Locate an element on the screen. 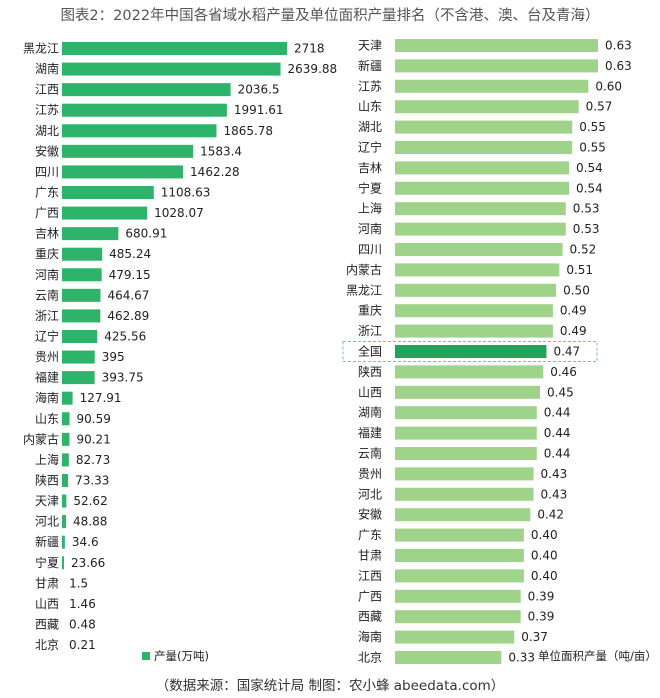 The height and width of the screenshot is (698, 660). category-label: 全国 is located at coordinates (370, 351).